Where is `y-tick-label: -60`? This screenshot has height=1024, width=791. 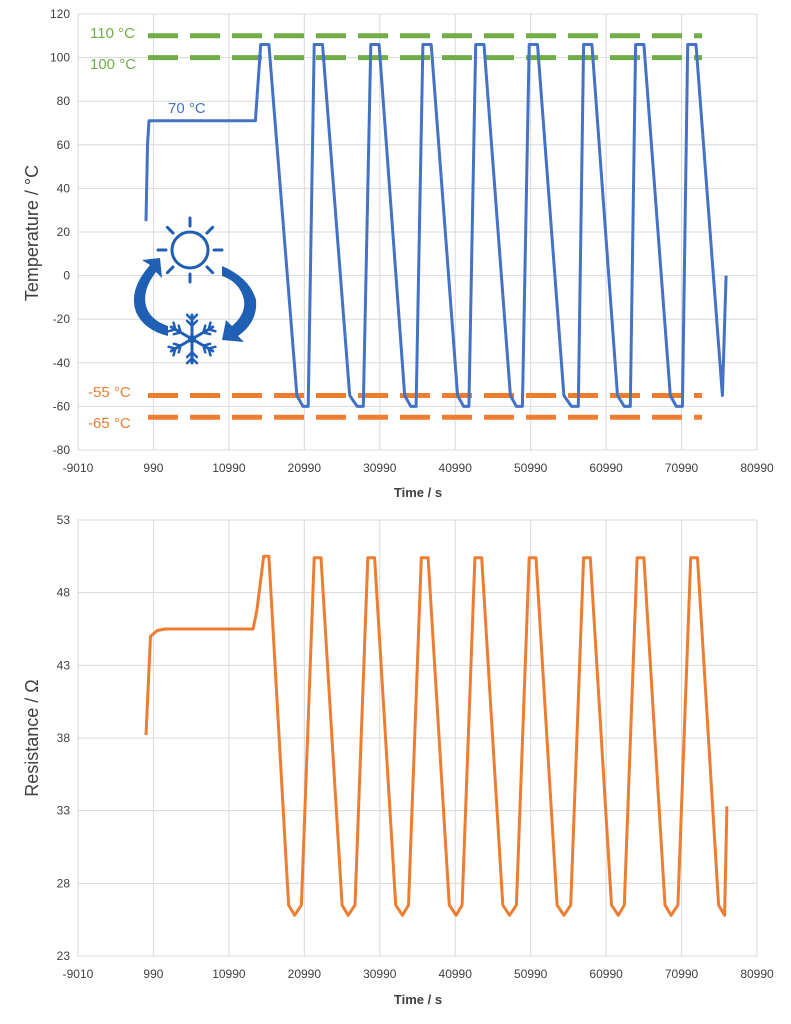
y-tick-label: -60 is located at coordinates (62, 406).